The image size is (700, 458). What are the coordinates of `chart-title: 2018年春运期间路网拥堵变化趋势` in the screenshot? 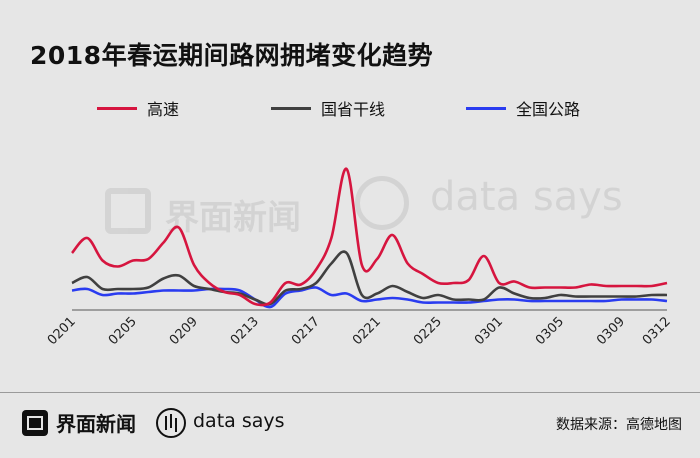 It's located at (232, 55).